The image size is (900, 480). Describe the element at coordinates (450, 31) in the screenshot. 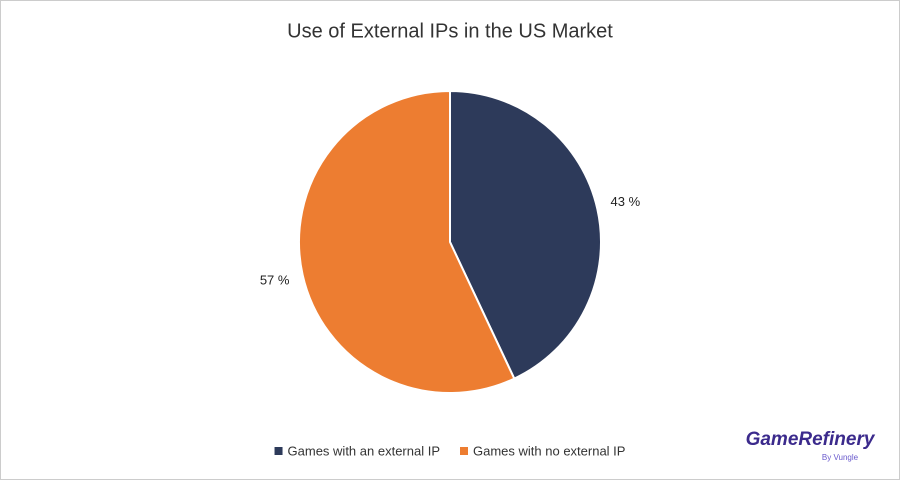

I see `chart-title: Use of External IPs in the US Market` at that location.